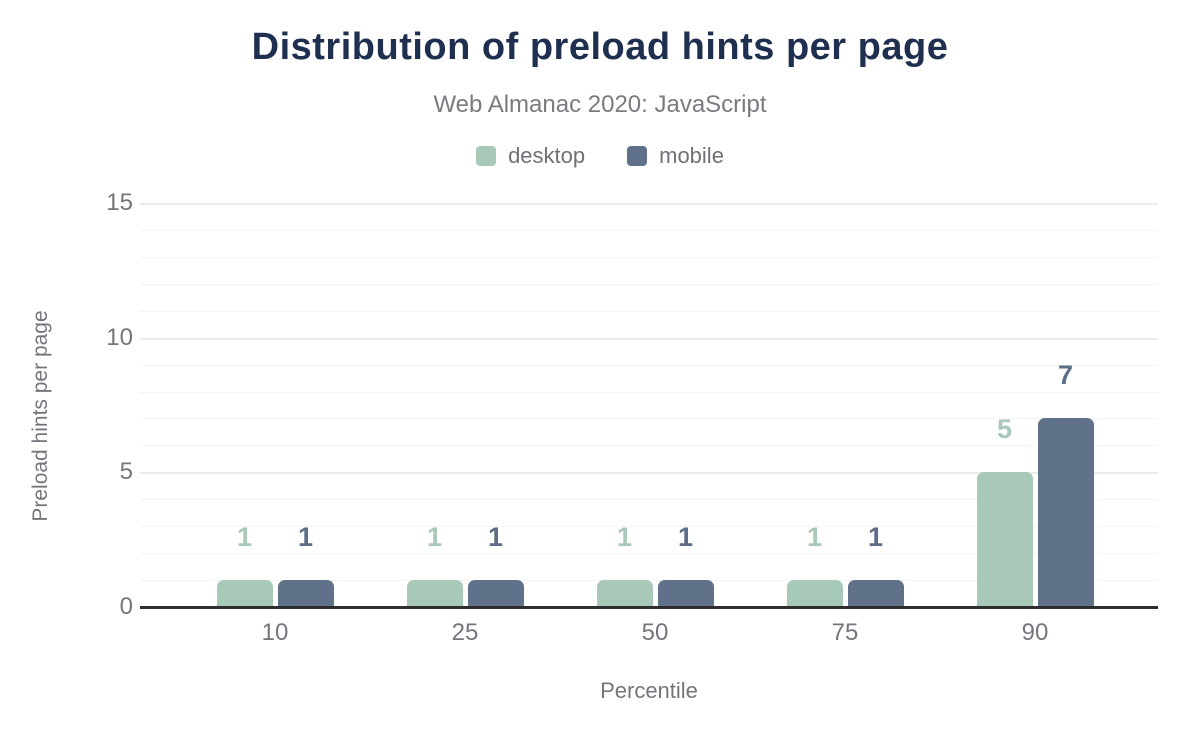 The image size is (1200, 742). What do you see at coordinates (547, 155) in the screenshot?
I see `legend-label: desktop` at bounding box center [547, 155].